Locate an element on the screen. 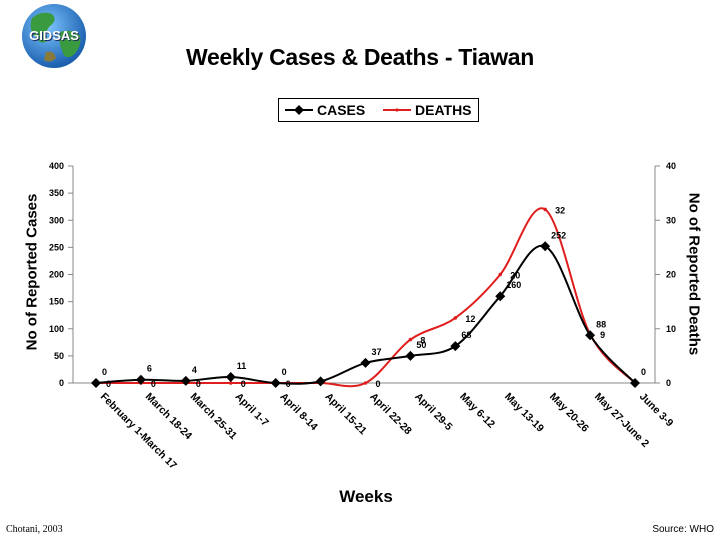  author-credit: Chotani, 2003 is located at coordinates (34, 529).